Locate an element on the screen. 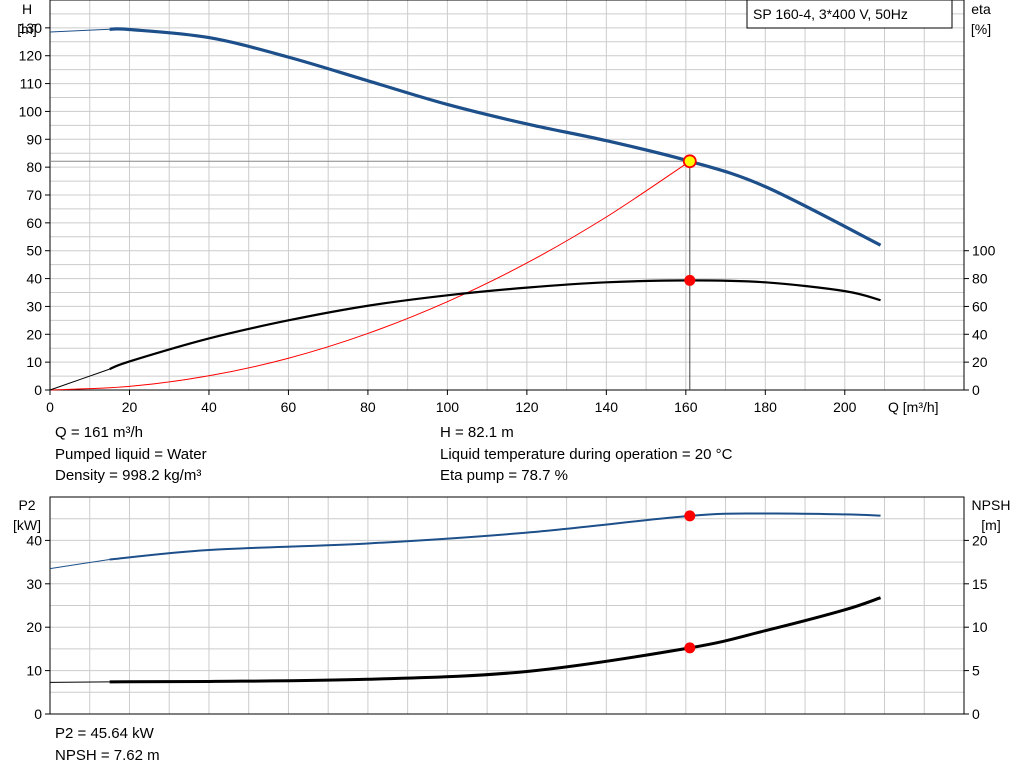 This screenshot has width=1024, height=781. npsh-curve is located at coordinates (495, 640).